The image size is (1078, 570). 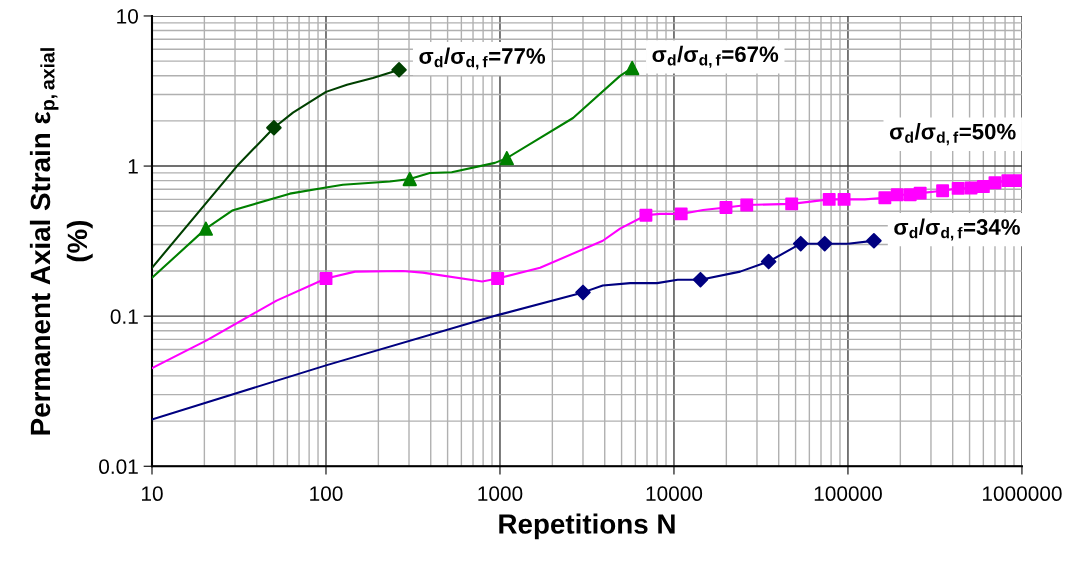 I want to click on x-axis-title: Repetitions N, so click(x=587, y=526).